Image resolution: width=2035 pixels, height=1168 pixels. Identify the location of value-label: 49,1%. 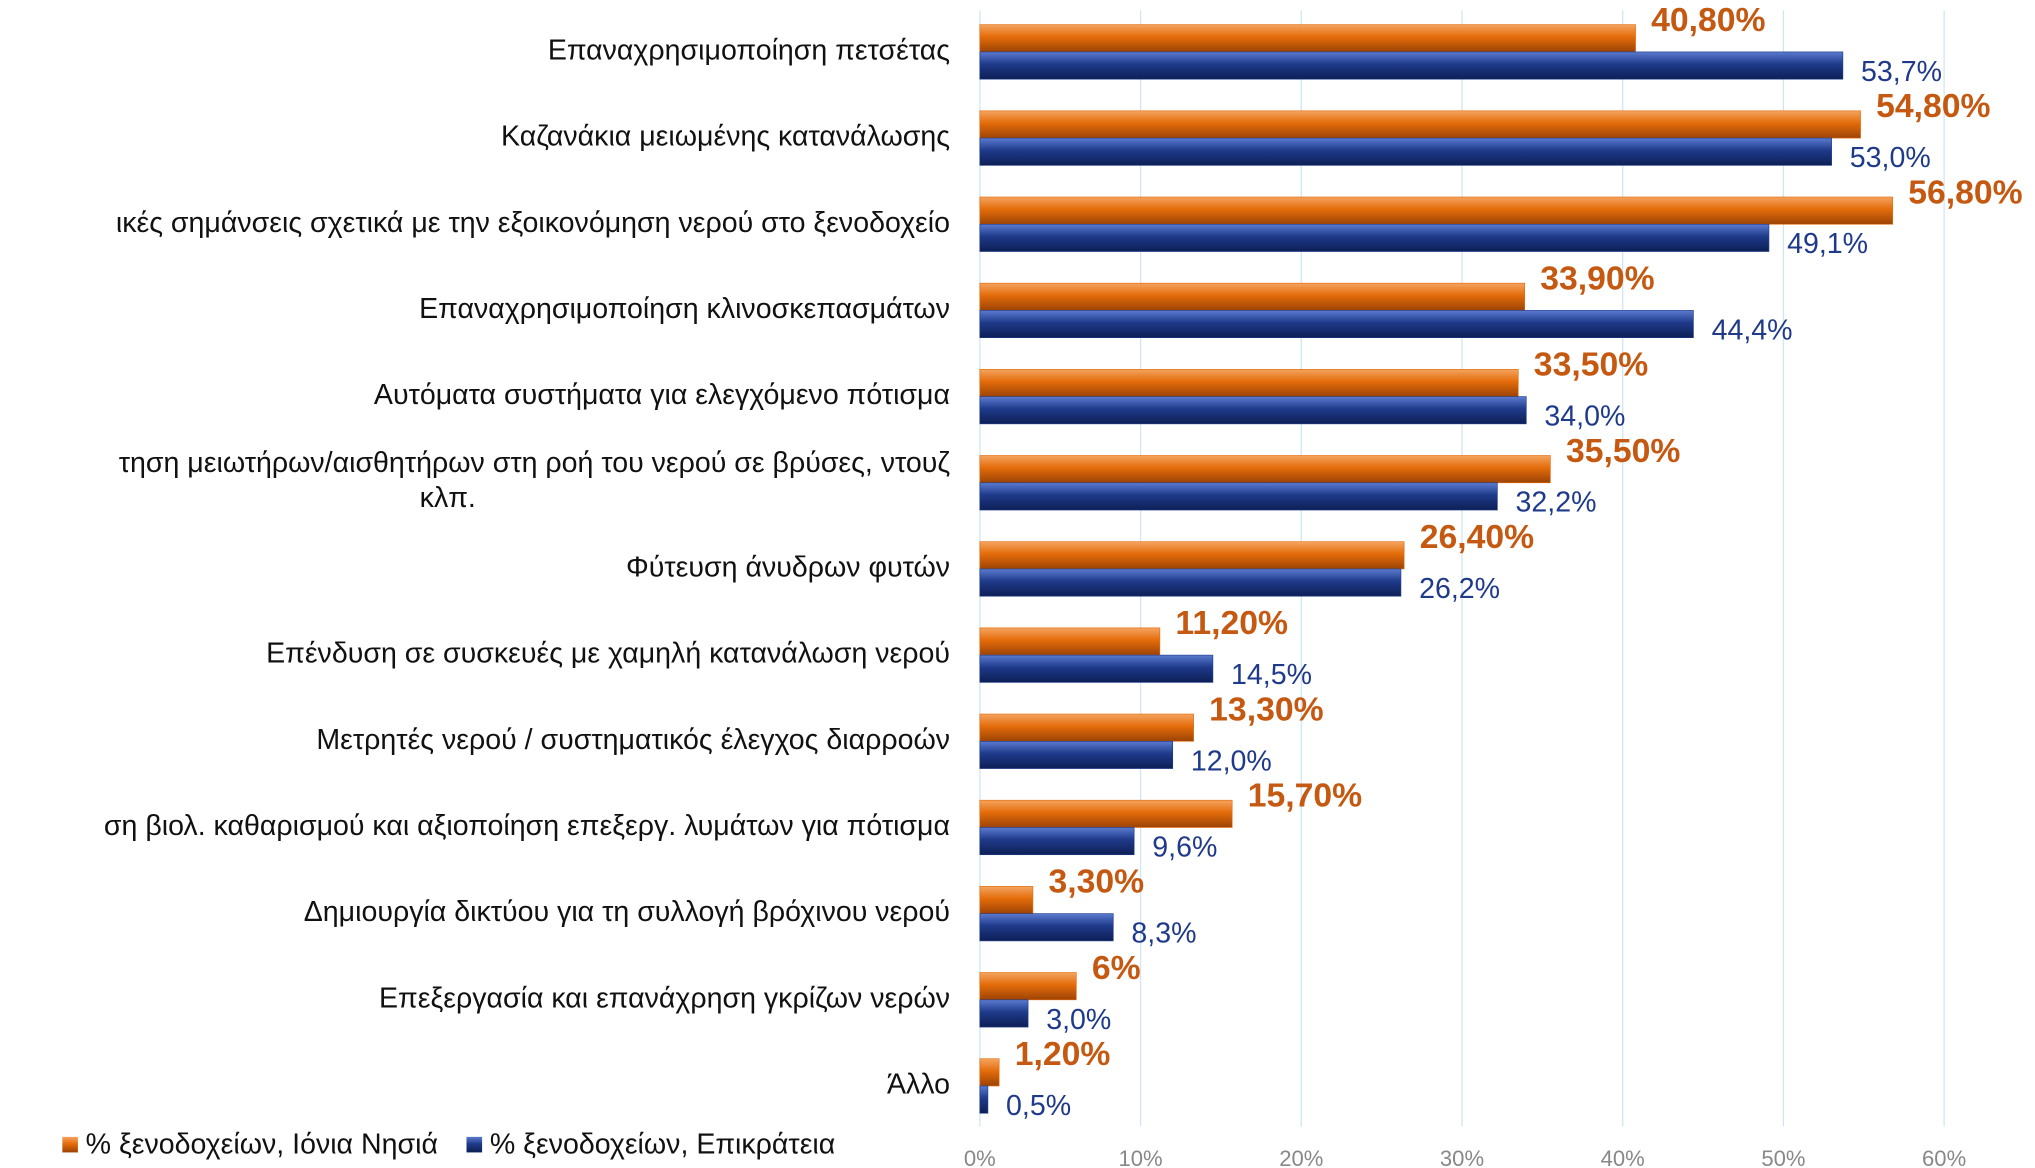
(1827, 244).